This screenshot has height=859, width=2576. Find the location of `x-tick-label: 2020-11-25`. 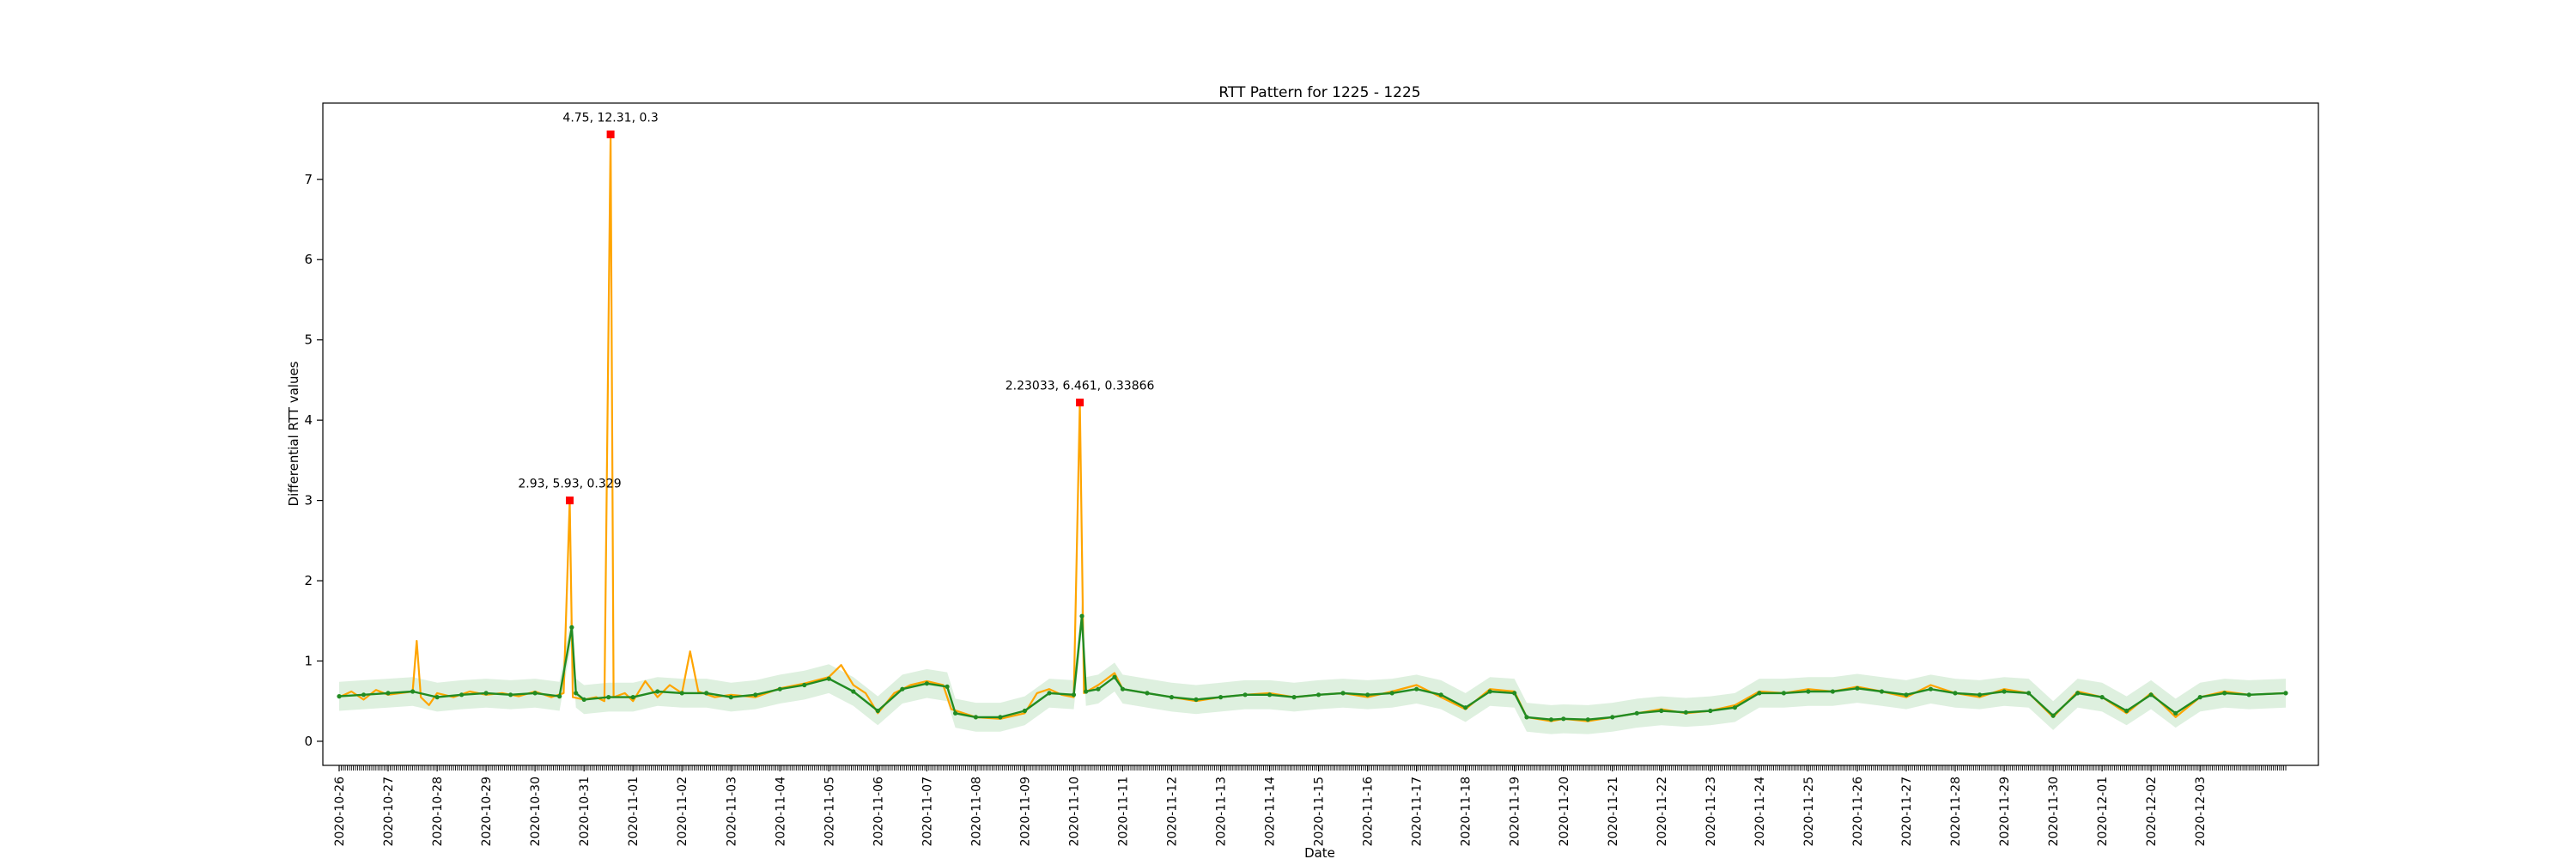

x-tick-label: 2020-11-25 is located at coordinates (1809, 811).